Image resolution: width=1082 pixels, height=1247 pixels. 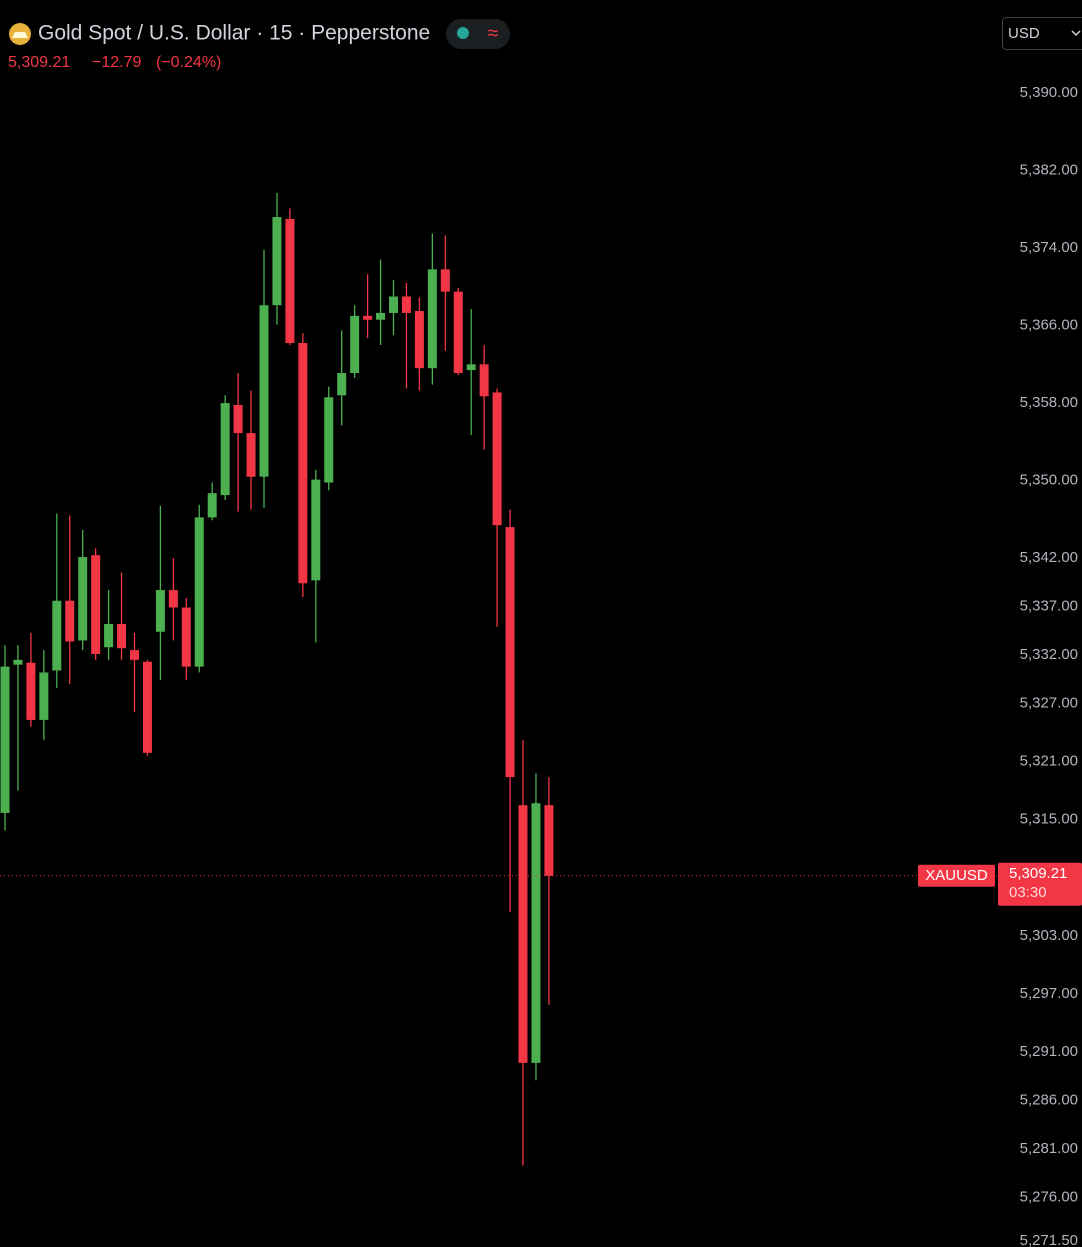 I want to click on y-tick-label: 5,297.00, so click(x=1049, y=993).